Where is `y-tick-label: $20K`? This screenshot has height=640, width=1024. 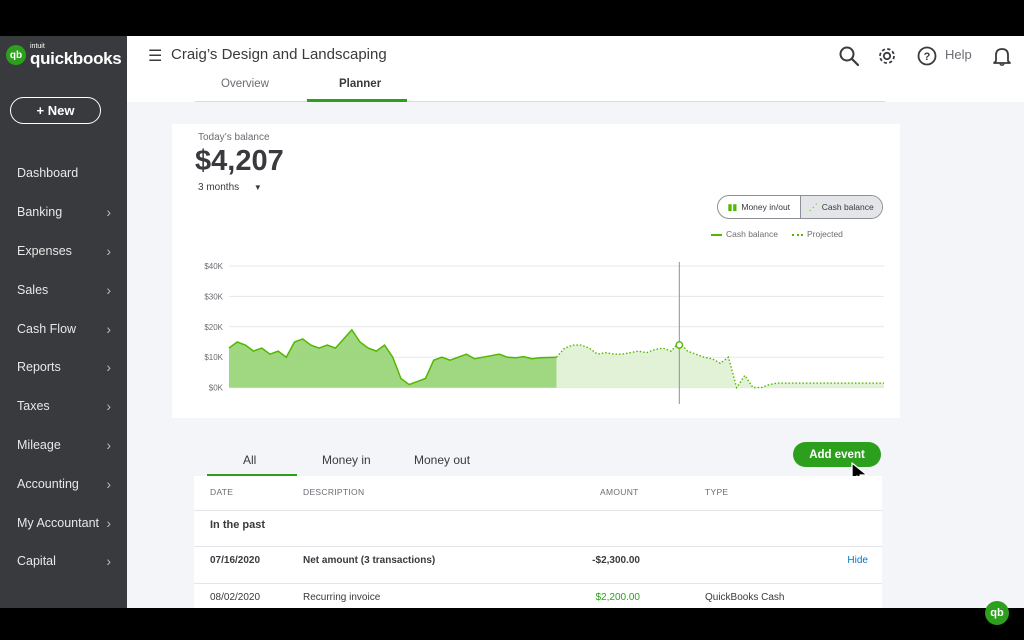
y-tick-label: $20K is located at coordinates (213, 327).